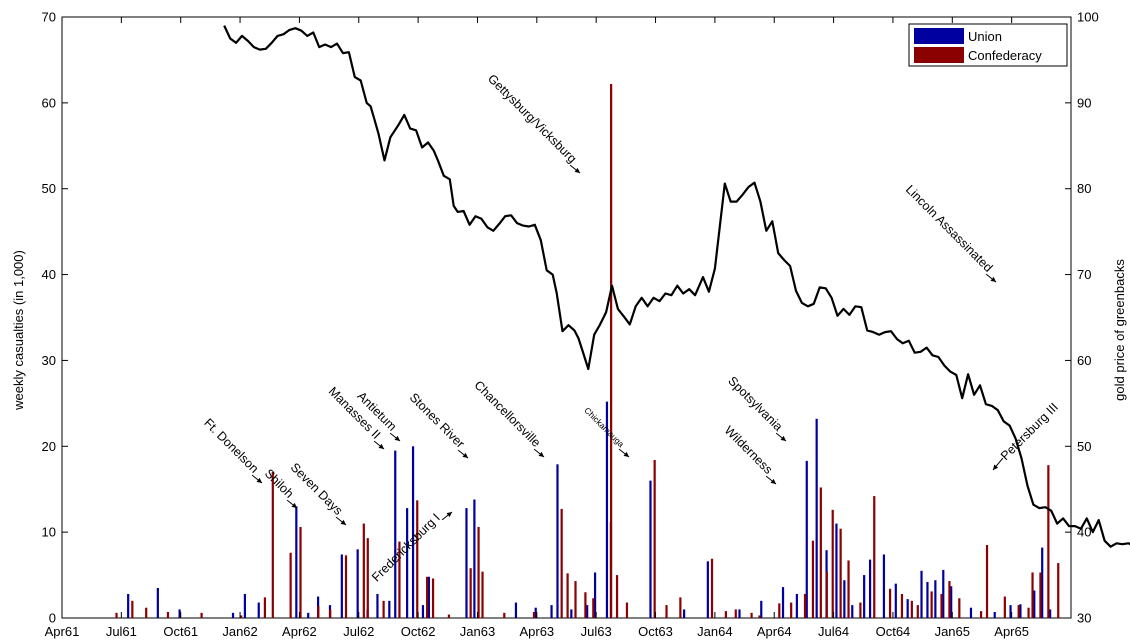 Image resolution: width=1130 pixels, height=643 pixels. I want to click on y-left-tick-label-5: 50, so click(49, 188).